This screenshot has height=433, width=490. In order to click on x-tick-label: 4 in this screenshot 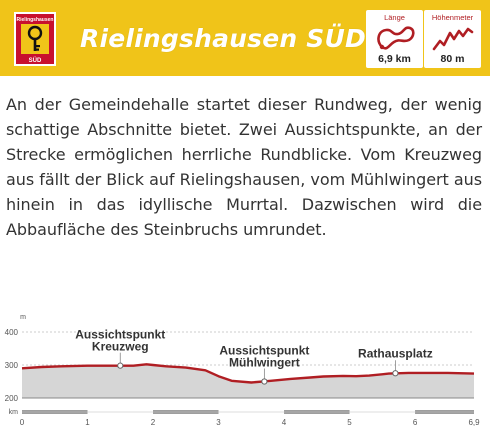, I will do `click(284, 422)`.